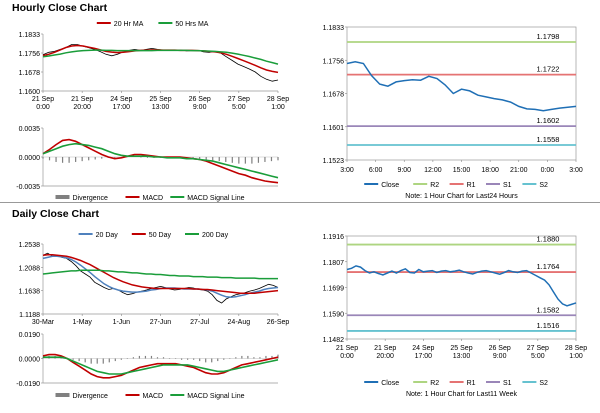 Image resolution: width=600 pixels, height=413 pixels. What do you see at coordinates (215, 396) in the screenshot?
I see `legend-label: MACD Signal Line` at bounding box center [215, 396].